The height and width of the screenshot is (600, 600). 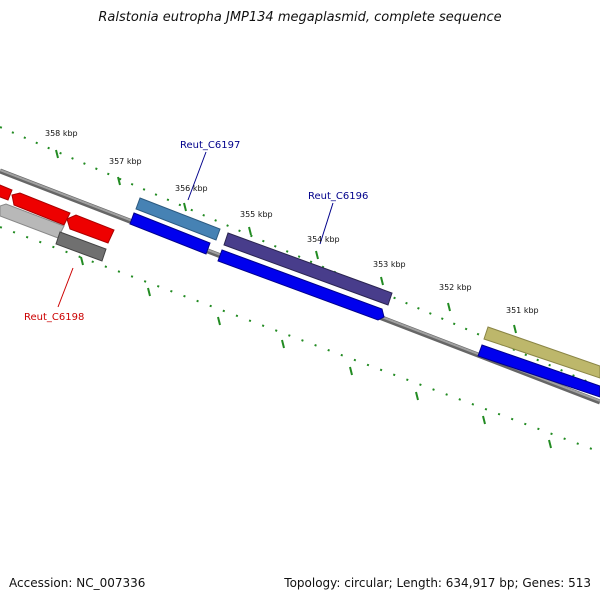 I want to click on gene-label-reut-c6197: Reut_C6197, so click(x=210, y=145).